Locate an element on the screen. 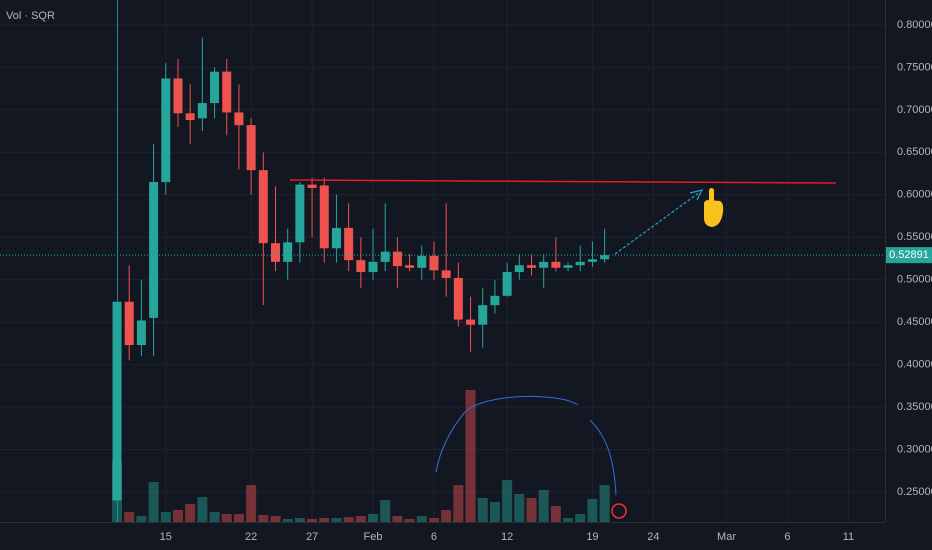 Image resolution: width=932 pixels, height=550 pixels. x-tick-label: 15 is located at coordinates (166, 537).